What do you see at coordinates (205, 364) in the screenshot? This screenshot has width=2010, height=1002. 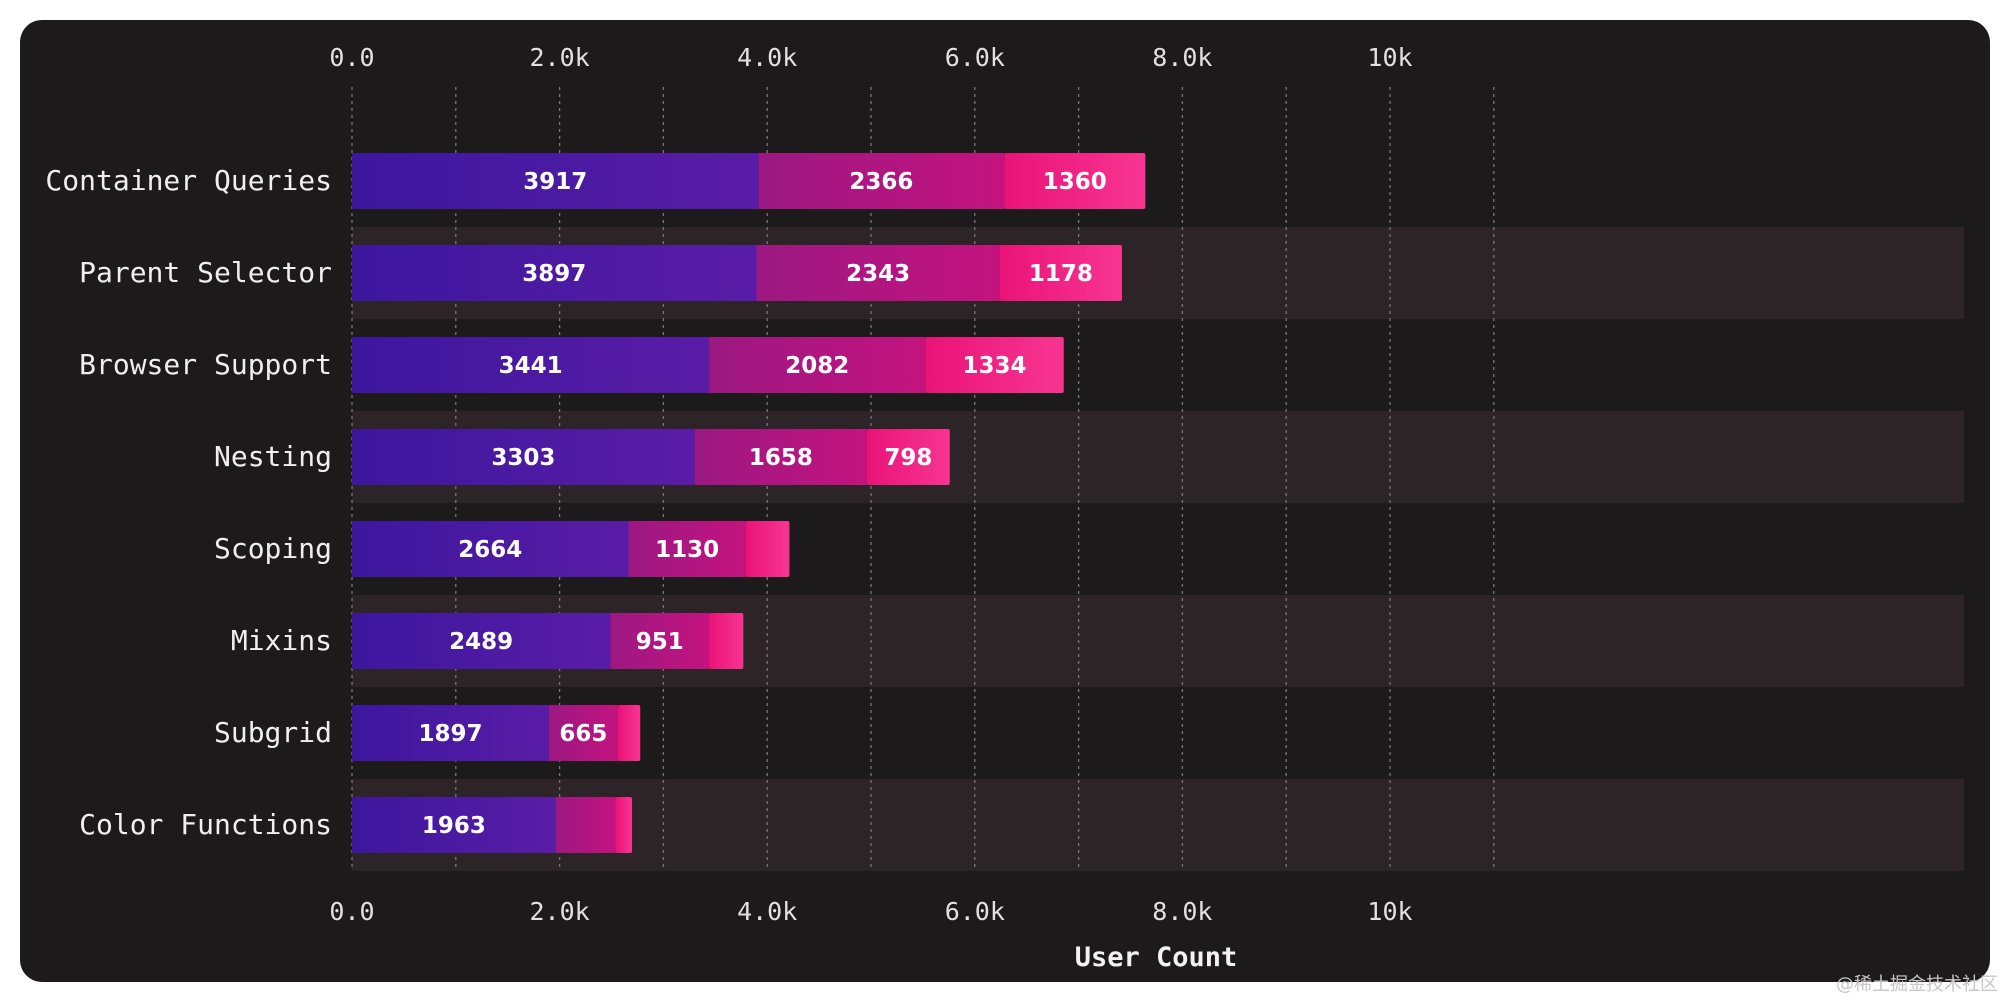 I see `category-label: Browser Support` at bounding box center [205, 364].